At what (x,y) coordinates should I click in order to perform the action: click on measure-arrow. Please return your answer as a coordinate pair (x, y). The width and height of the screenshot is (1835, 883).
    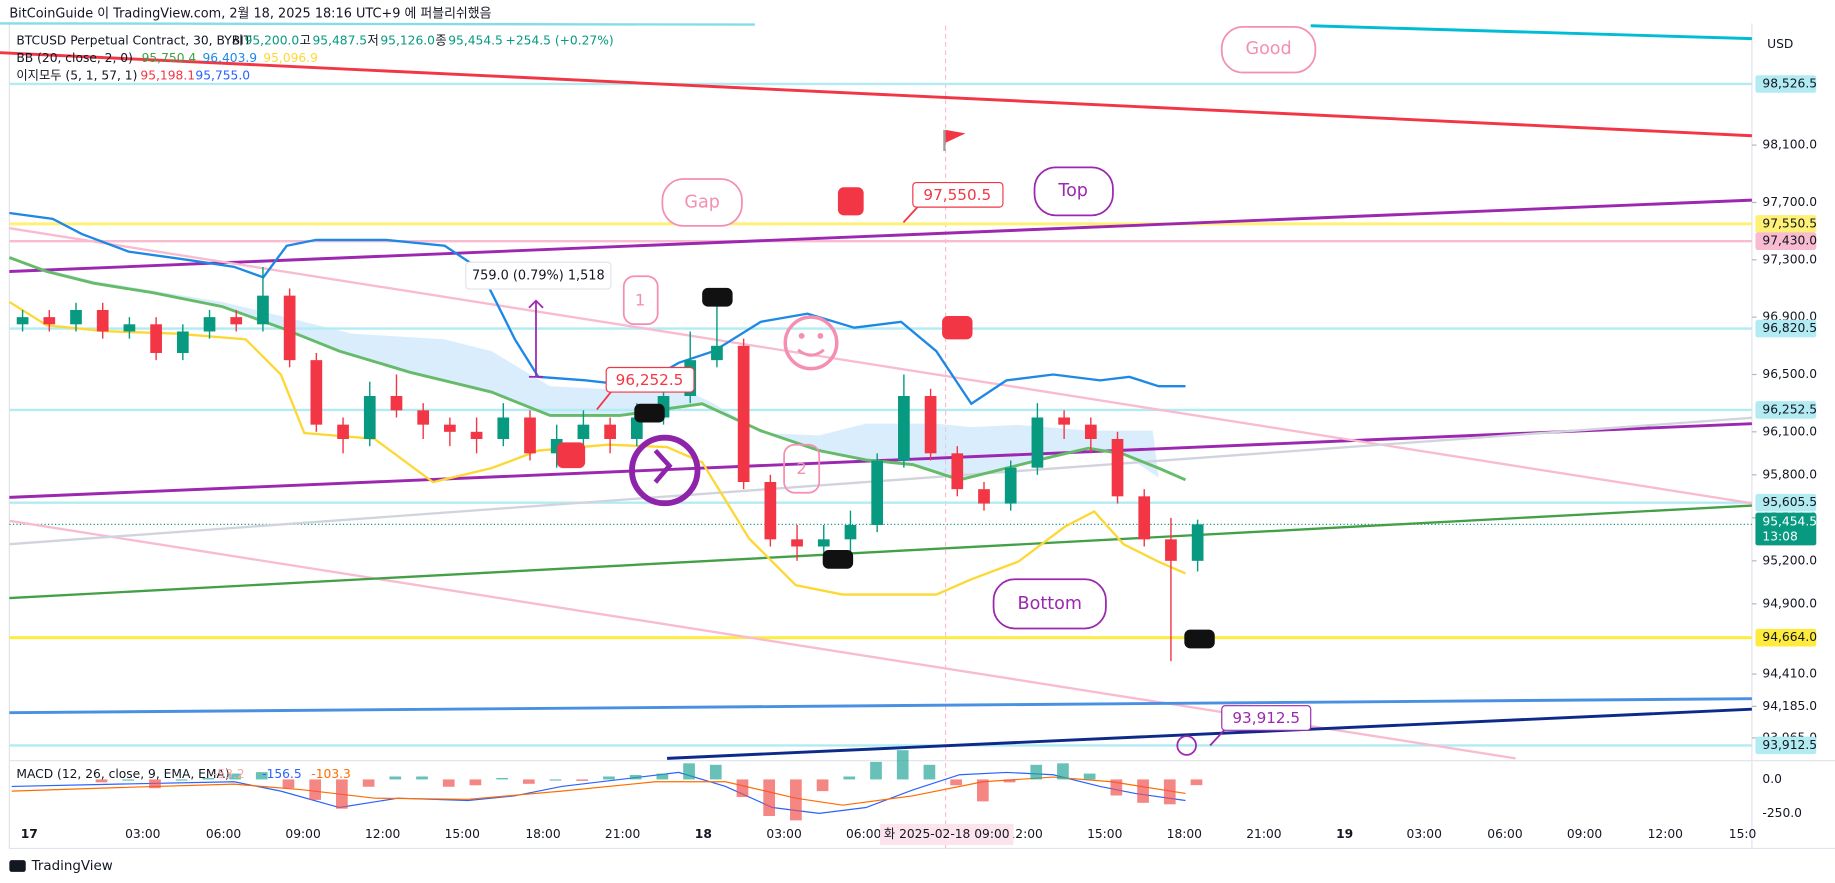
    Looking at the image, I should click on (536, 304).